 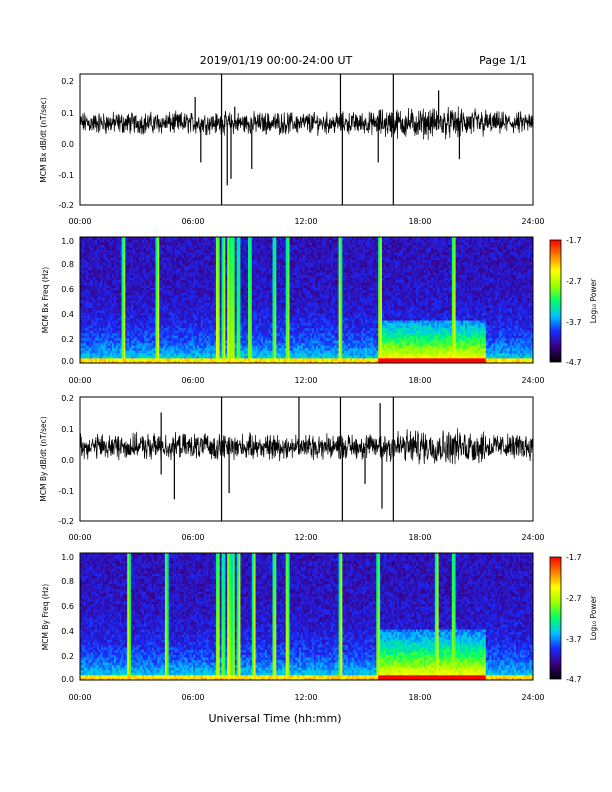 What do you see at coordinates (67, 81) in the screenshot?
I see `y-tick-label: 0.2` at bounding box center [67, 81].